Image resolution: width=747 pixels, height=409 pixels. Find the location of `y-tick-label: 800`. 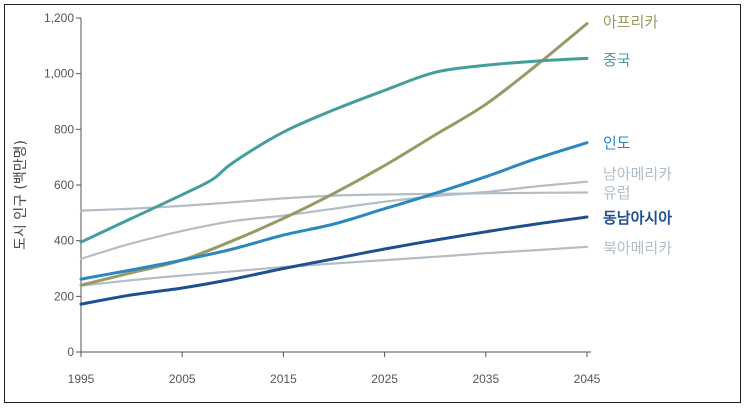

y-tick-label: 800 is located at coordinates (64, 129).